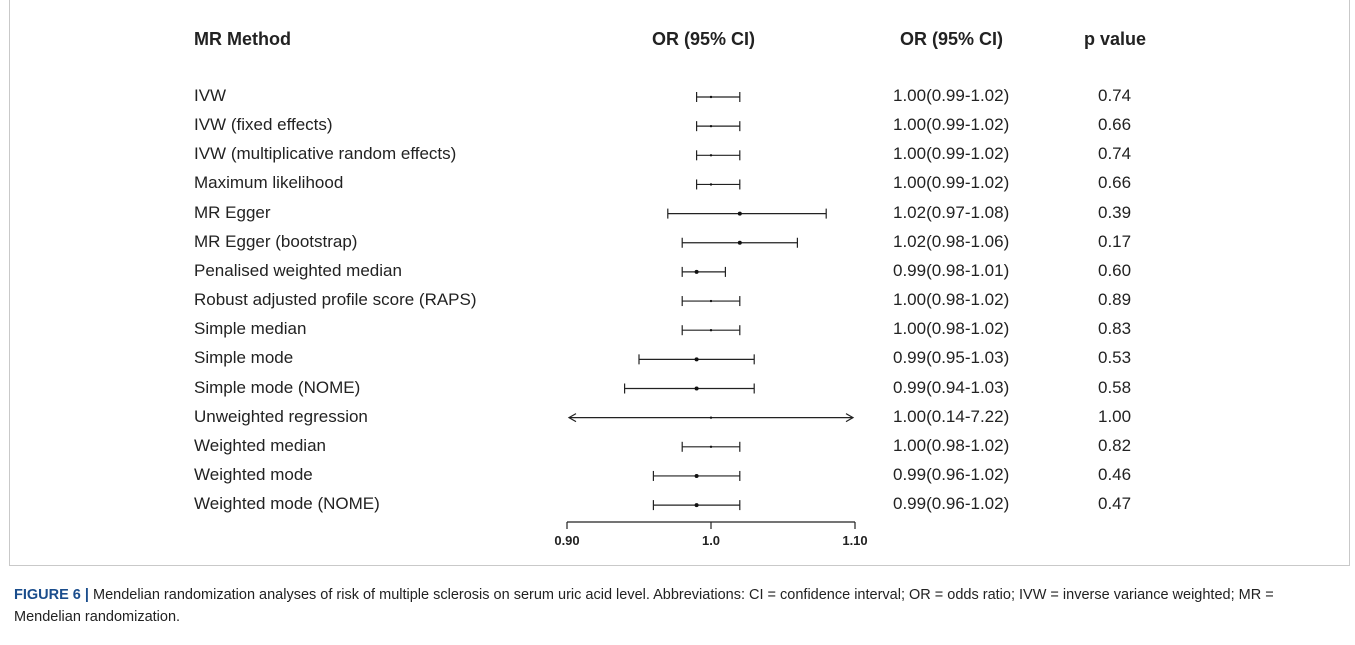 This screenshot has height=645, width=1355. I want to click on method-label: Maximum likelihood, so click(269, 183).